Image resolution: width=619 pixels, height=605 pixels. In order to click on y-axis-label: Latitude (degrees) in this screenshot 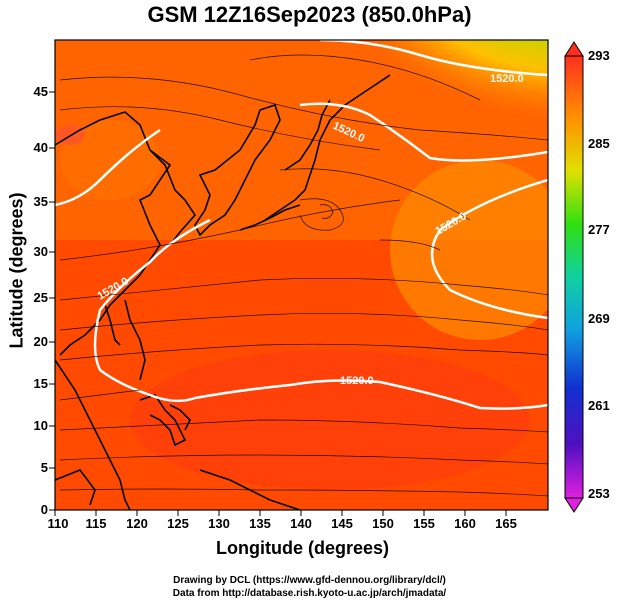, I will do `click(16, 270)`.